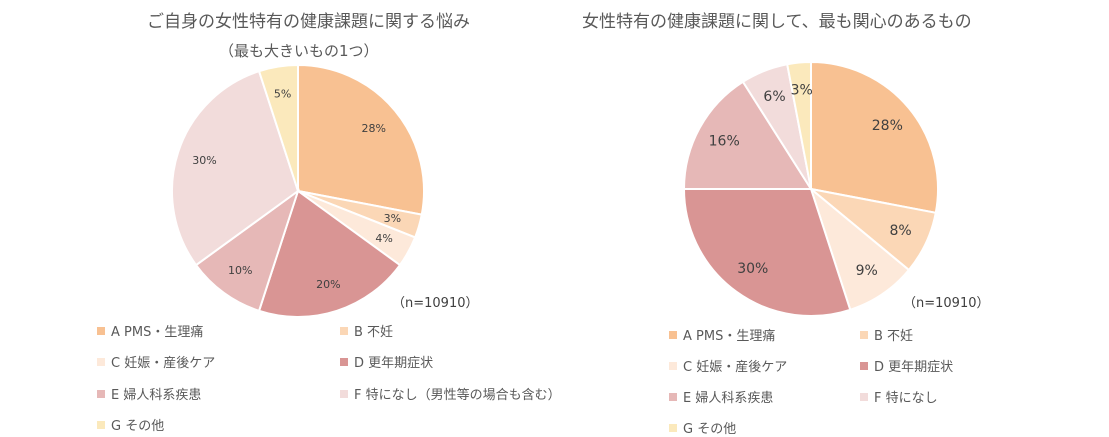 The image size is (1109, 437). I want to click on pie-slice-label: 9%, so click(867, 271).